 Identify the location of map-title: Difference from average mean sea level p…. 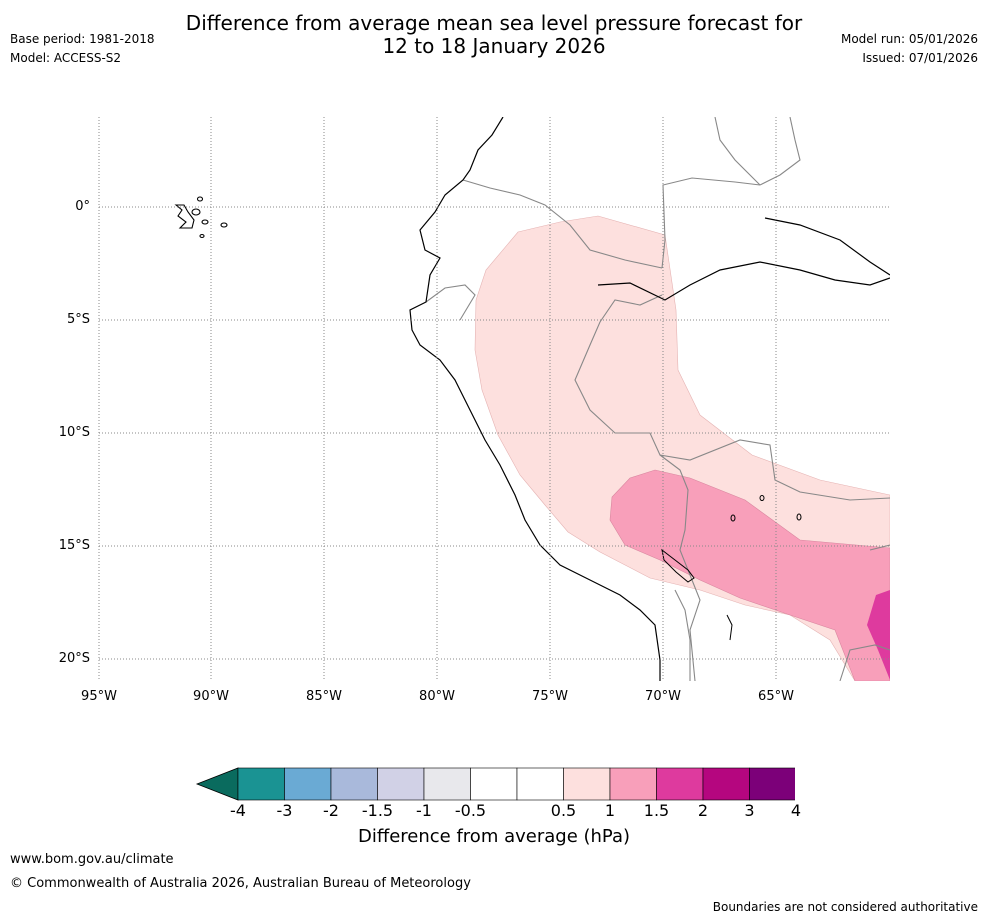
(494, 35).